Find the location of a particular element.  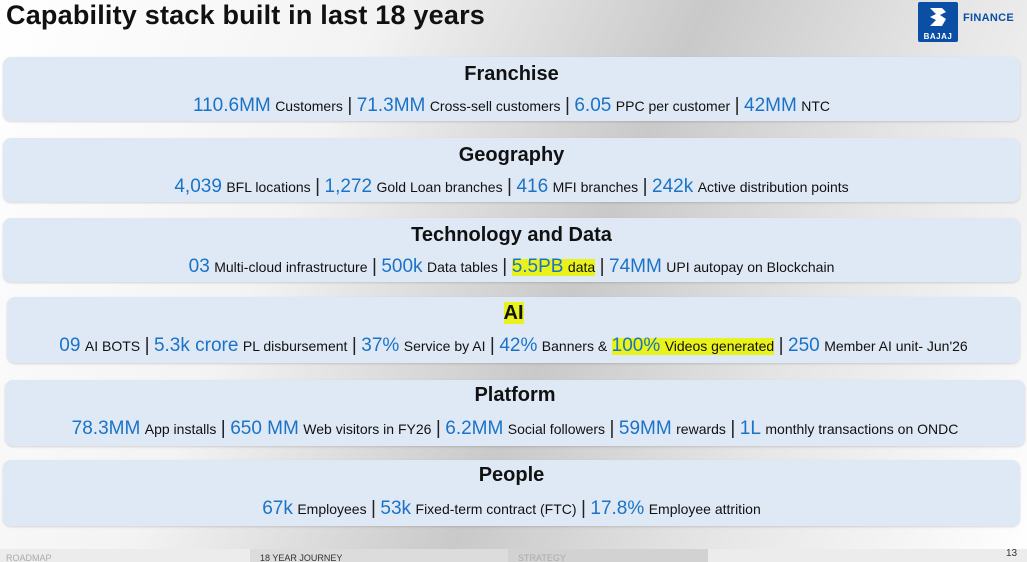

section-title: Platform is located at coordinates (515, 395).